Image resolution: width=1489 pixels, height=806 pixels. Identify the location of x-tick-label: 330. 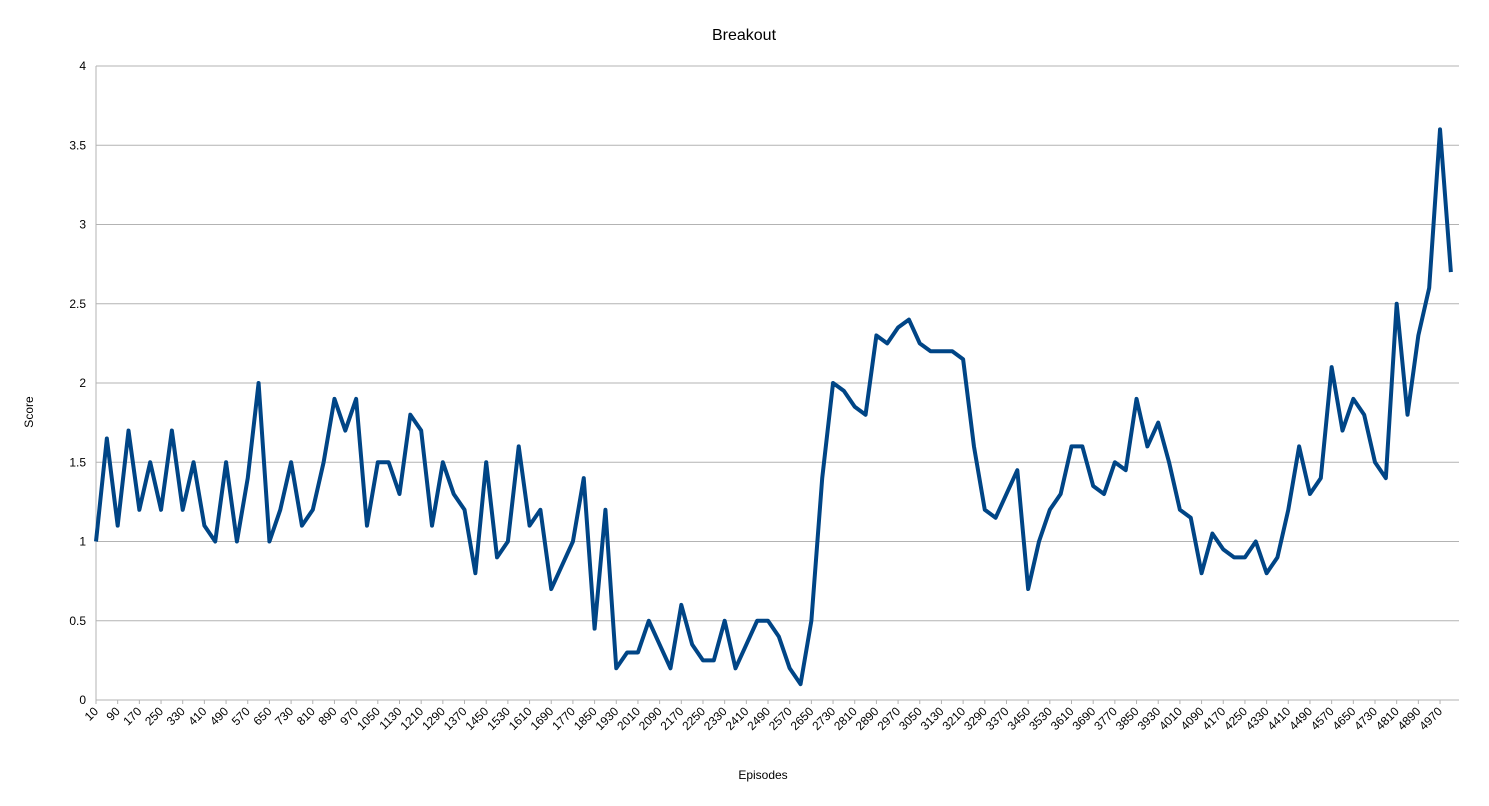
(176, 716).